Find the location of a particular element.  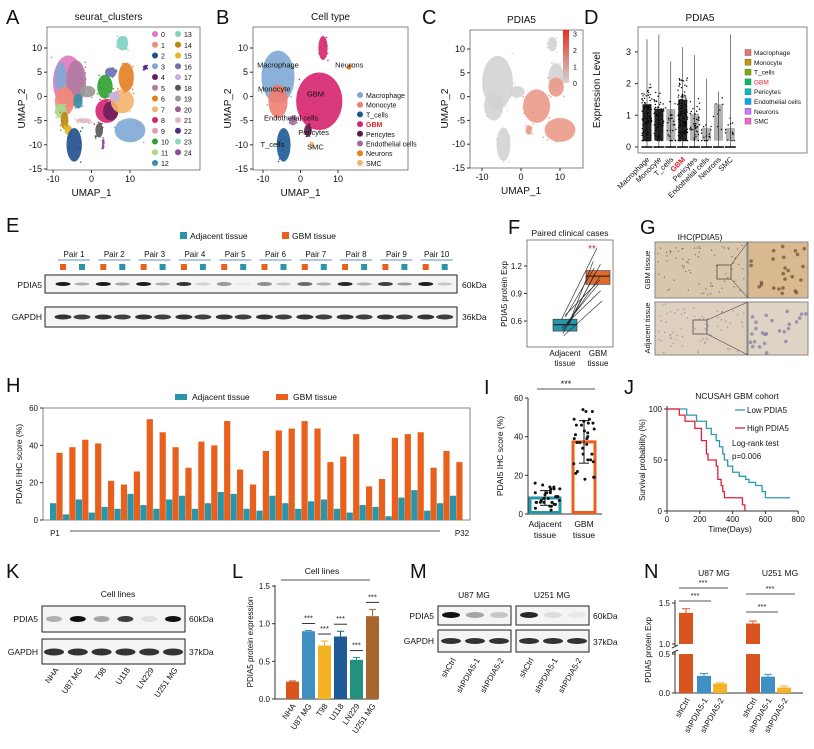

legend-label: Neurons is located at coordinates (379, 154).